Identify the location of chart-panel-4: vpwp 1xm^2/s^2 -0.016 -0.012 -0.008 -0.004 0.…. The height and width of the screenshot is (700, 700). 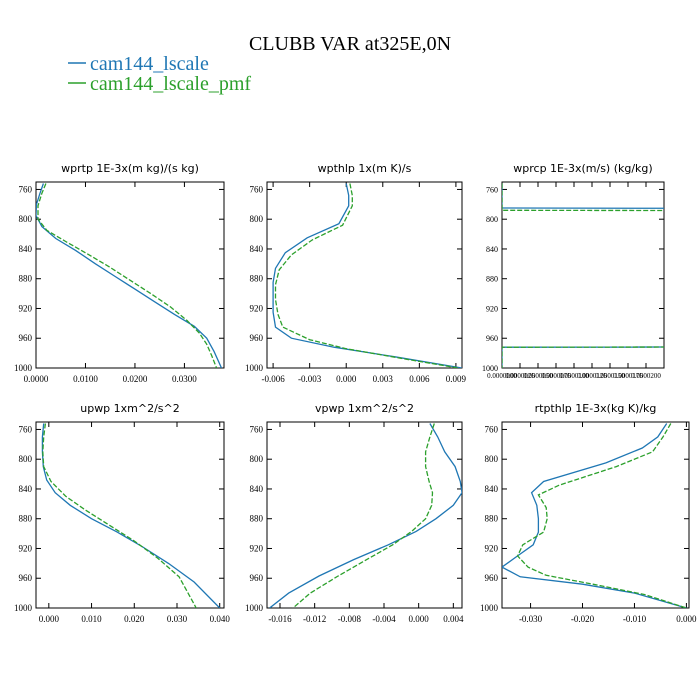
(354, 513).